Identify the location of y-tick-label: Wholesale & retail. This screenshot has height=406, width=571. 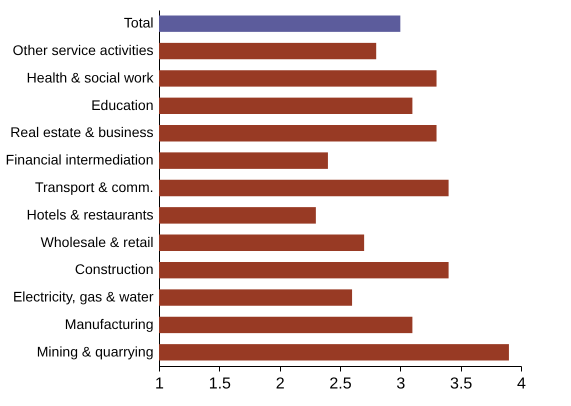
(97, 242).